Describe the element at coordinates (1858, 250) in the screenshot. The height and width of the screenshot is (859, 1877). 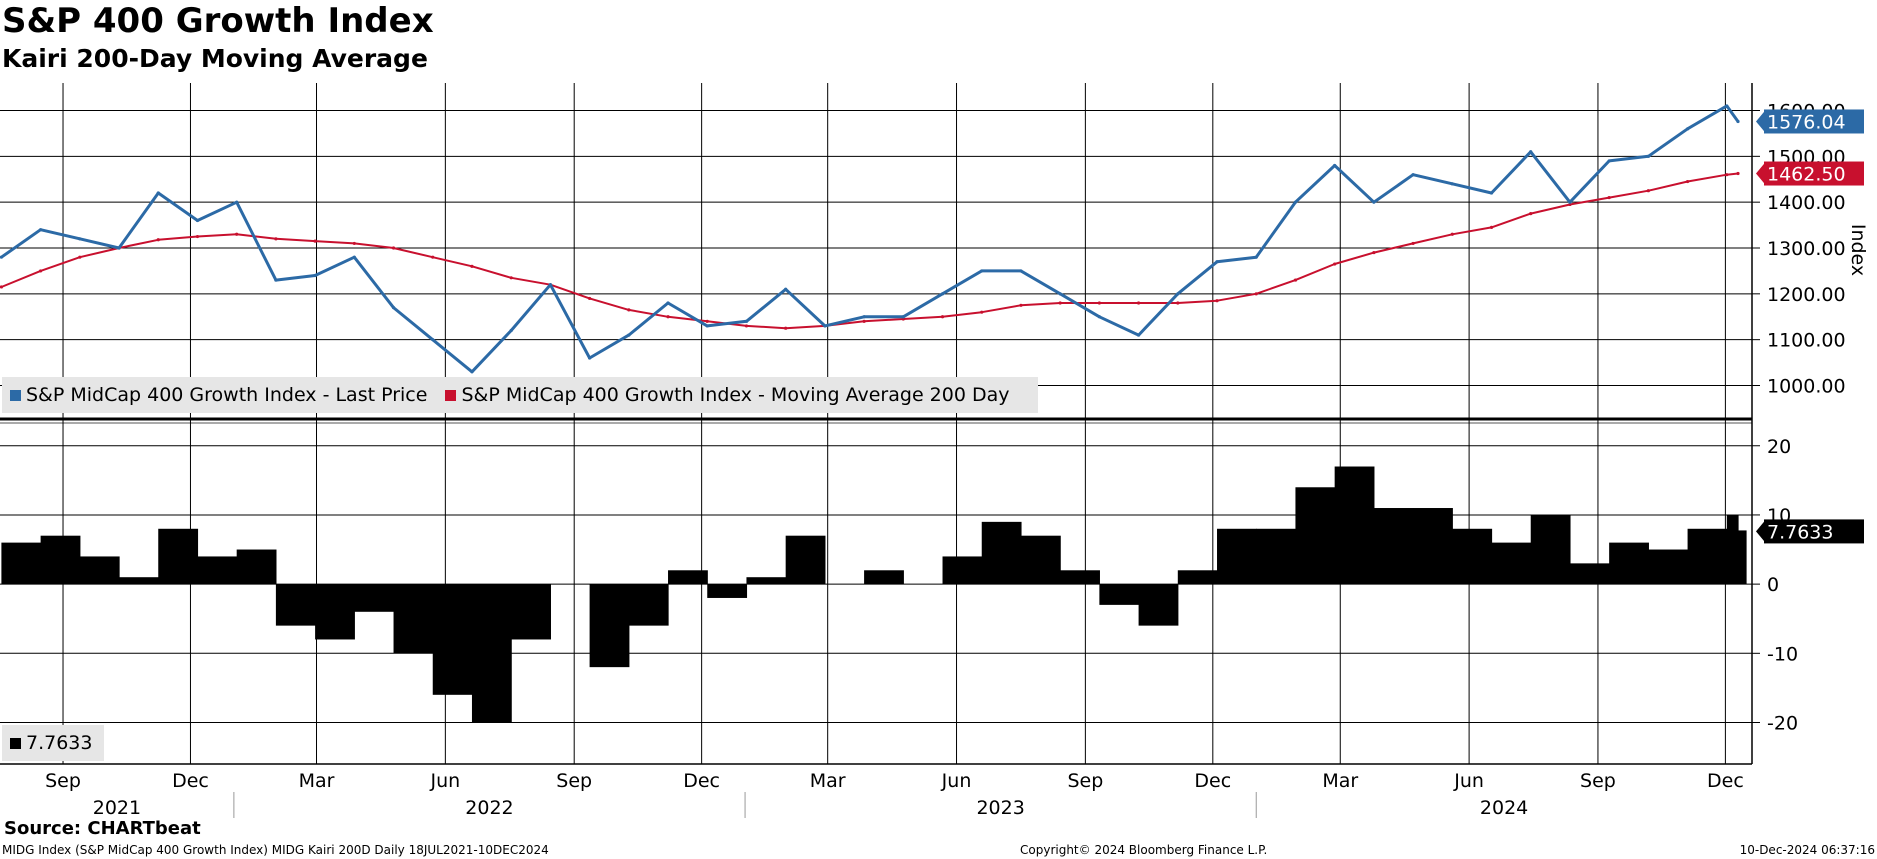
I see `y-axis-label: Index` at that location.